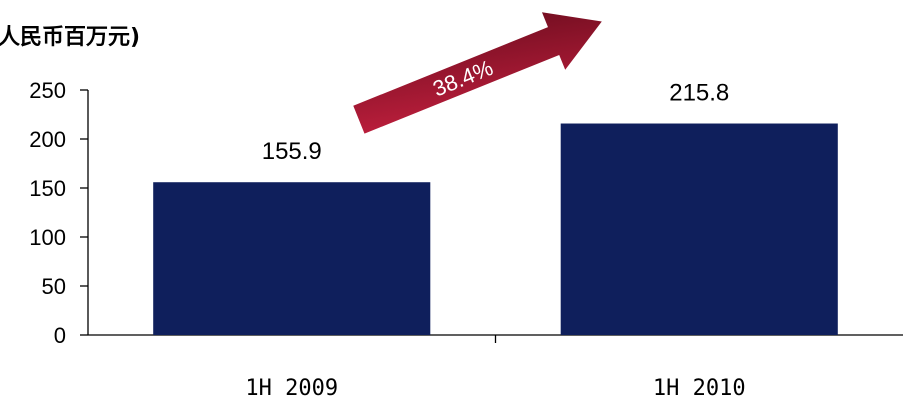 Image resolution: width=903 pixels, height=403 pixels. I want to click on data-labels: 155.9 215.8, so click(496, 123).